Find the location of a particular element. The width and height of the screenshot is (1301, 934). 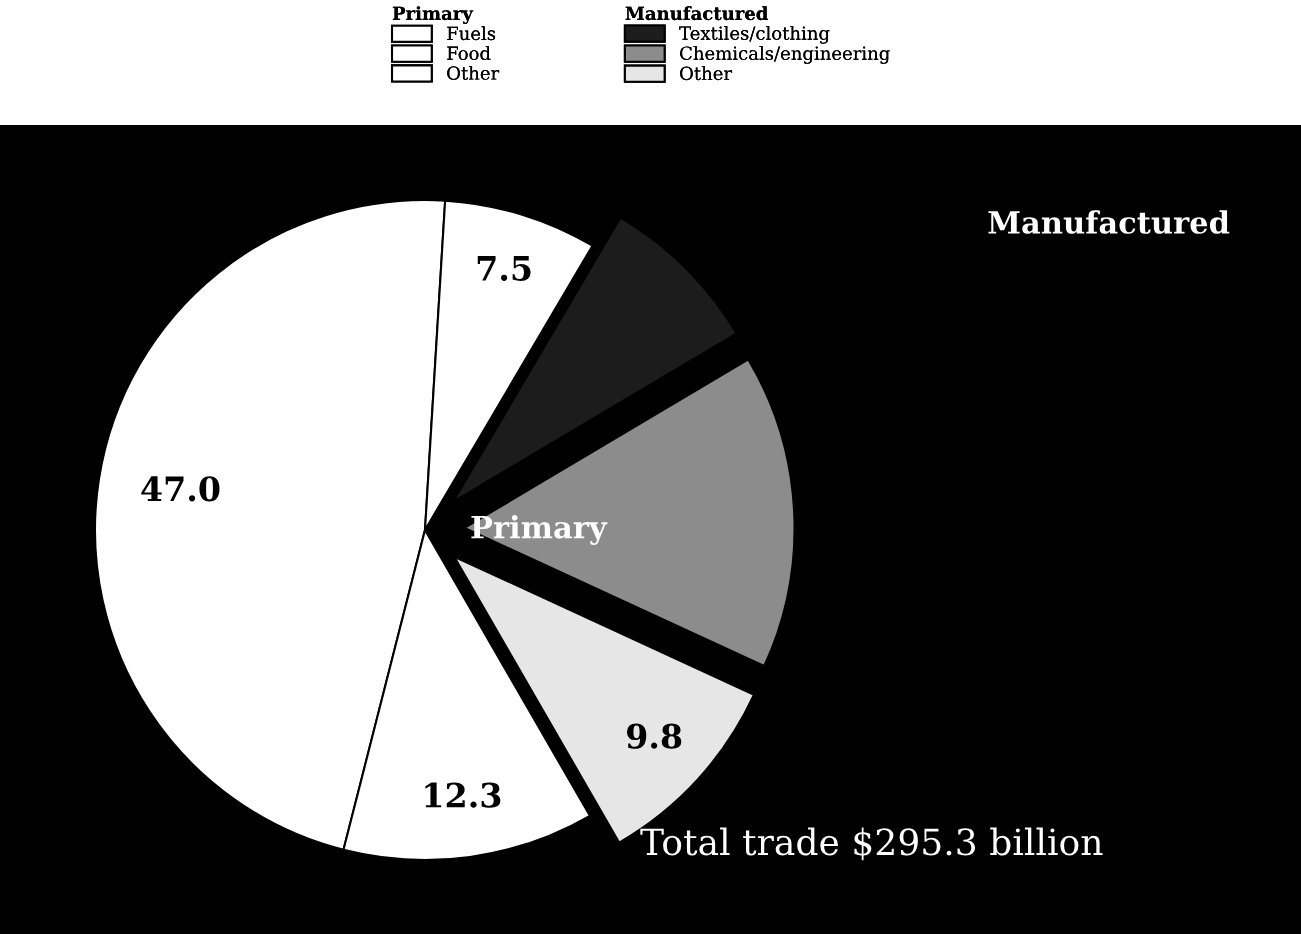

data-label: 12.3 is located at coordinates (463, 795).